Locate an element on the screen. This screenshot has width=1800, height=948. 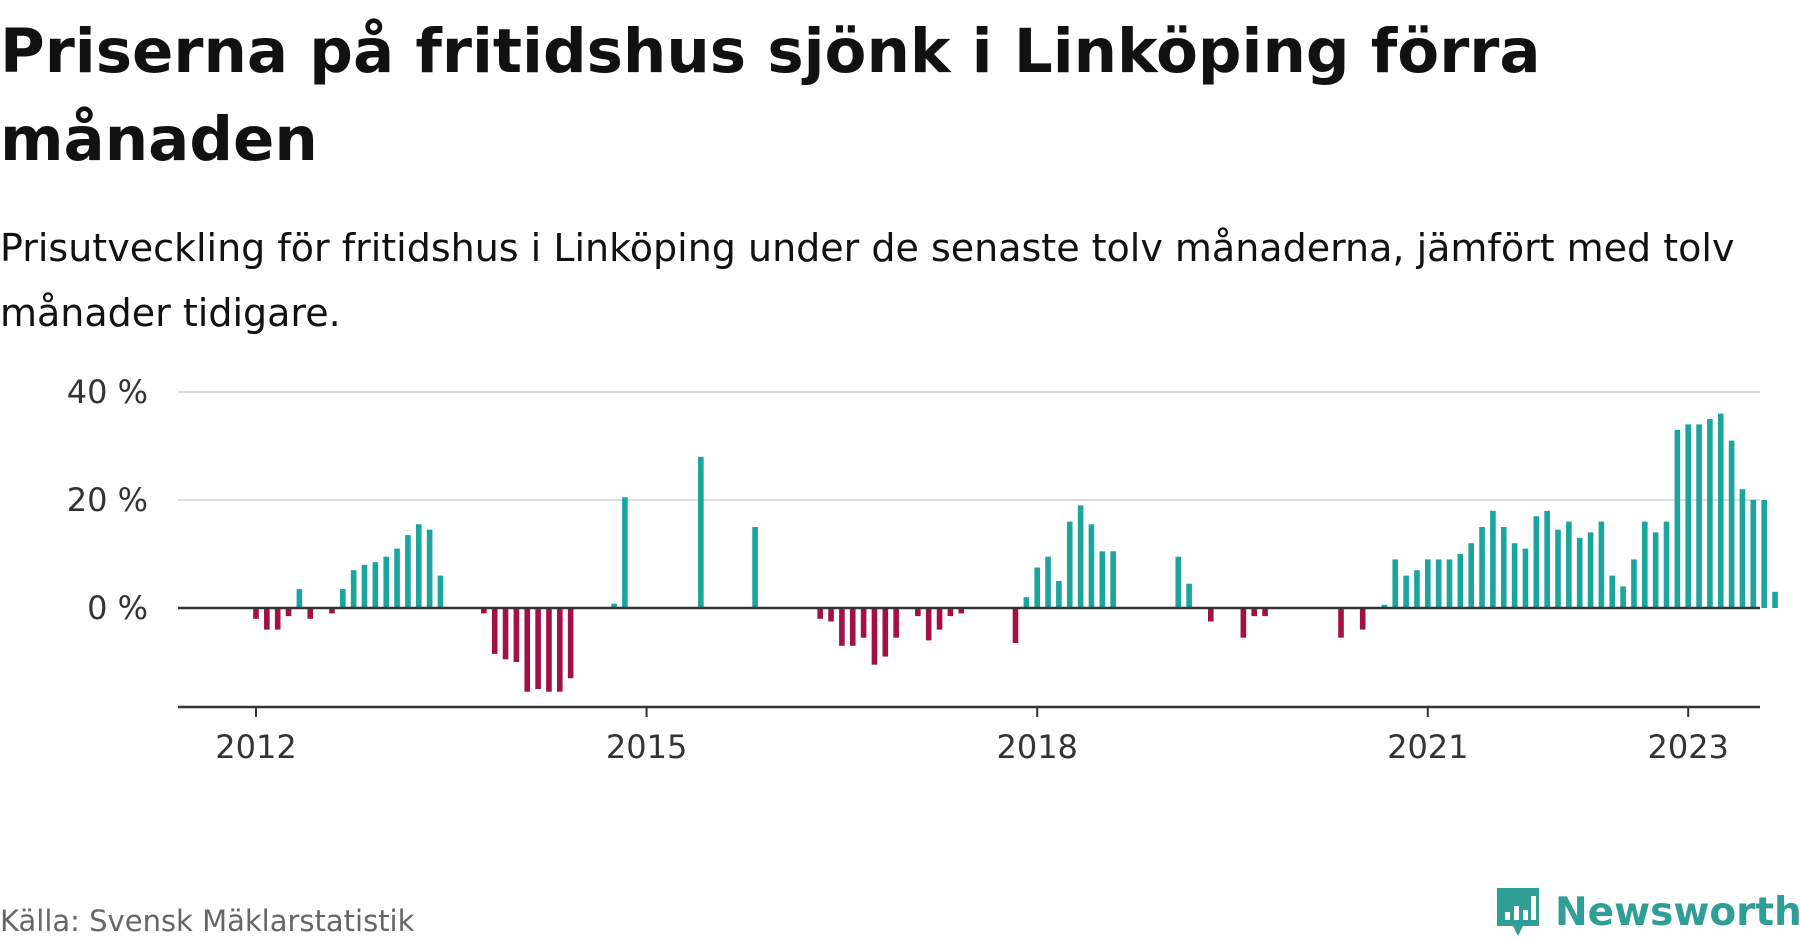
x-tick-label: 2015 is located at coordinates (646, 747).